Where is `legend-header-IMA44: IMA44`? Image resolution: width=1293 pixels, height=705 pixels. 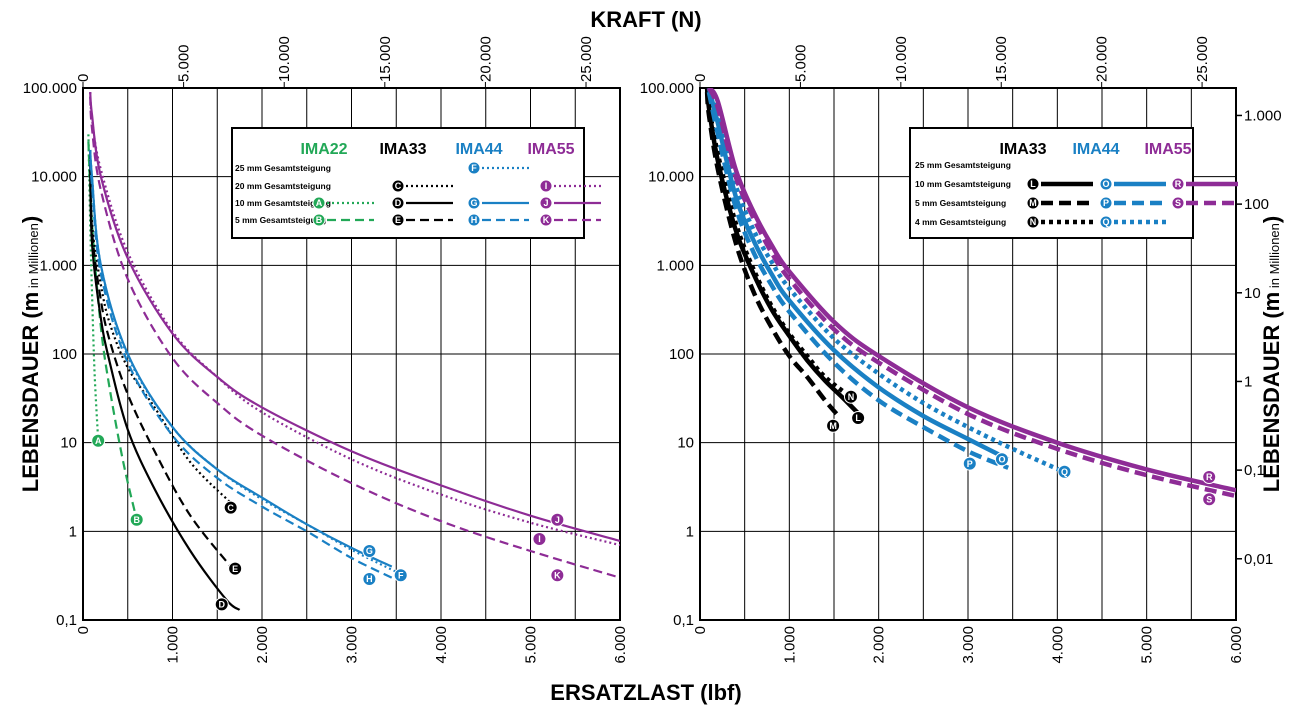
legend-header-IMA44: IMA44 is located at coordinates (1095, 149).